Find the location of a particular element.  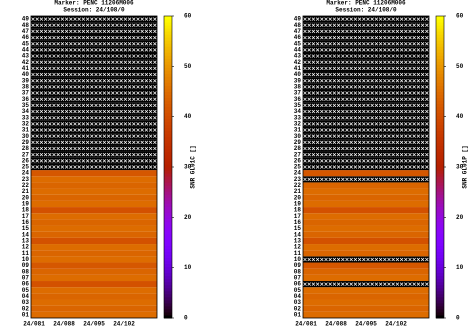

y-tick-label: 20 is located at coordinates (298, 197).